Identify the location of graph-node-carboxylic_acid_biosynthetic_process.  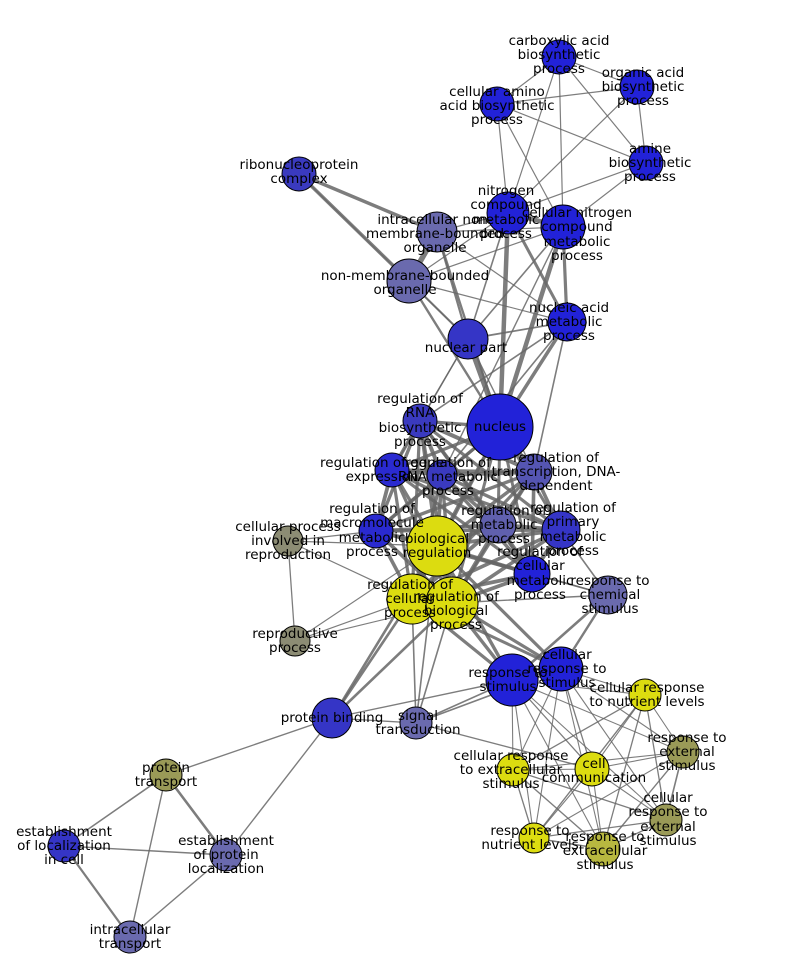
(559, 57).